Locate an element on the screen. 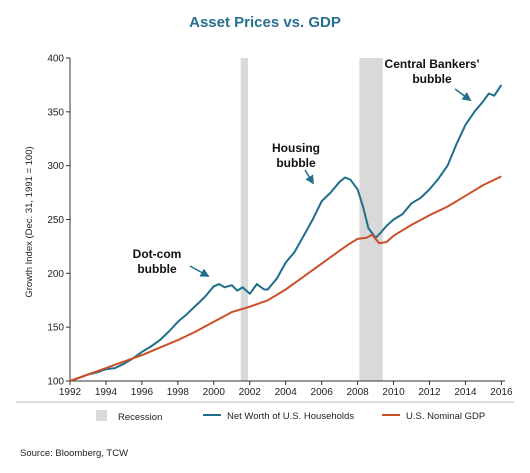  chart-title: Asset Prices vs. GDP is located at coordinates (265, 22).